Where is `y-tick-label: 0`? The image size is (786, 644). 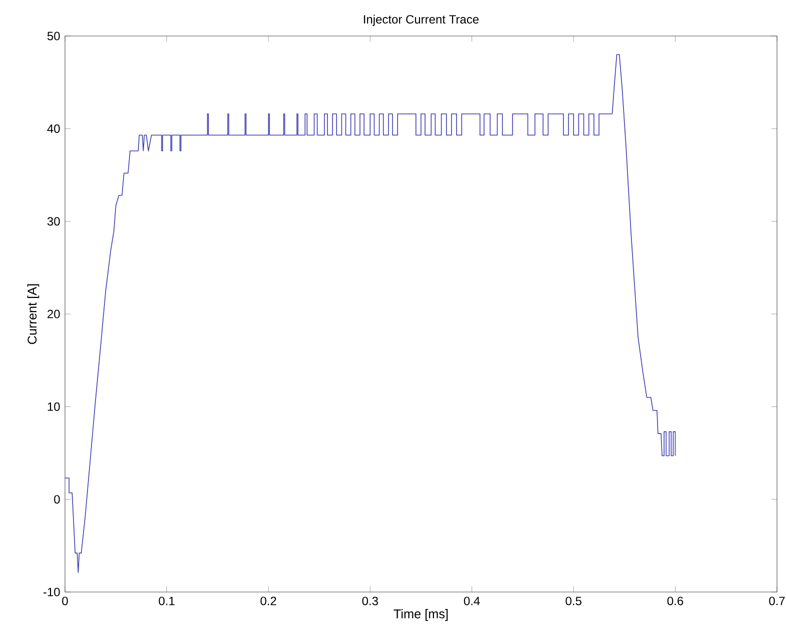
y-tick-label: 0 is located at coordinates (57, 499).